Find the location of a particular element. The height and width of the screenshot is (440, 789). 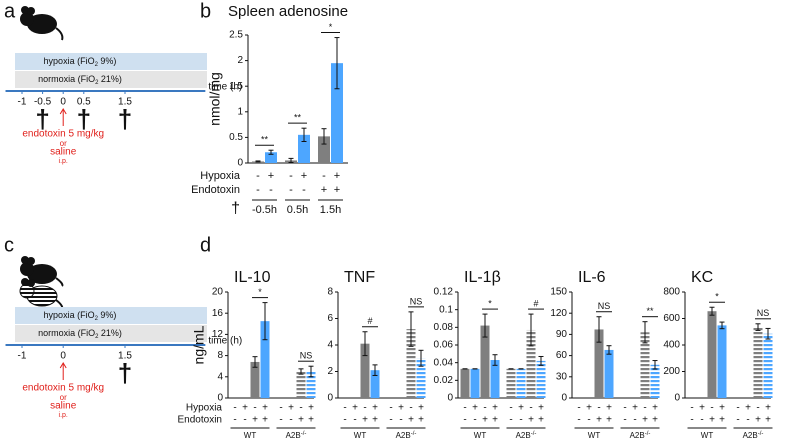

group-label: A2B-/- is located at coordinates (406, 435).